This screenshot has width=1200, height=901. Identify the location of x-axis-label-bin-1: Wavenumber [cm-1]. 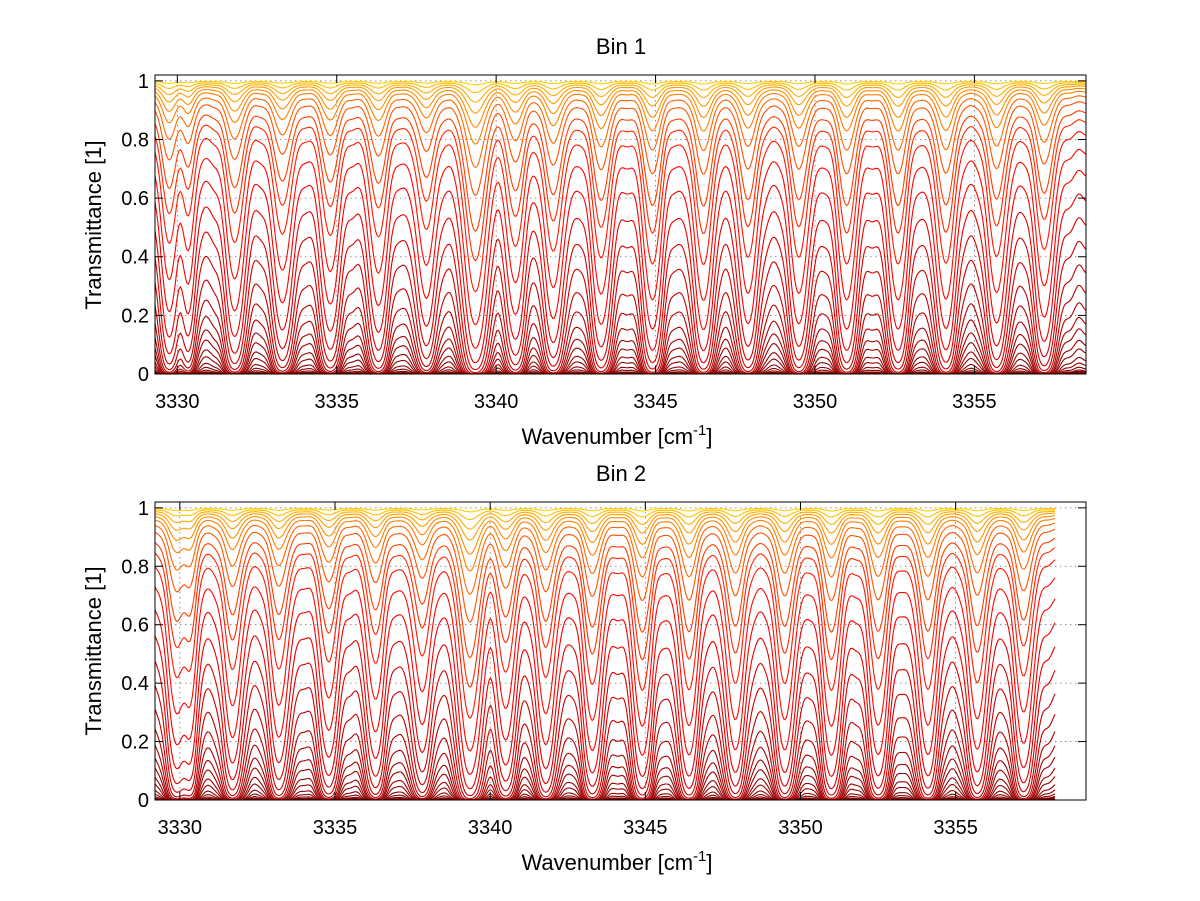
(616, 435).